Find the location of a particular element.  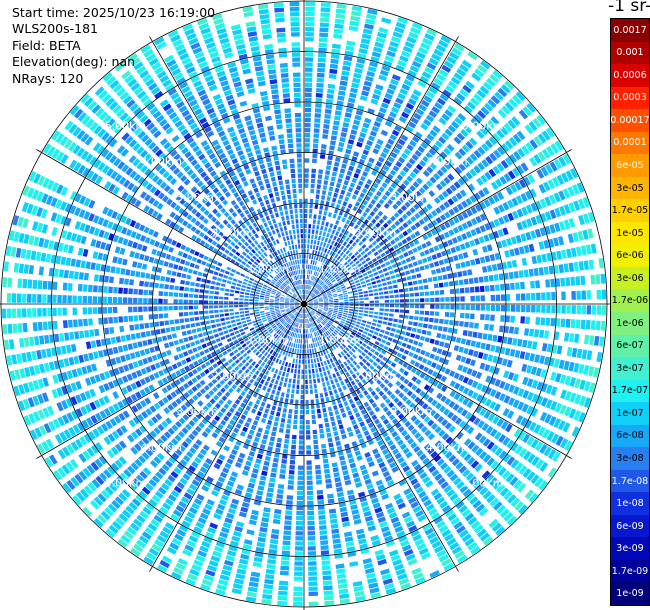

ray is located at coordinates (267, 451).